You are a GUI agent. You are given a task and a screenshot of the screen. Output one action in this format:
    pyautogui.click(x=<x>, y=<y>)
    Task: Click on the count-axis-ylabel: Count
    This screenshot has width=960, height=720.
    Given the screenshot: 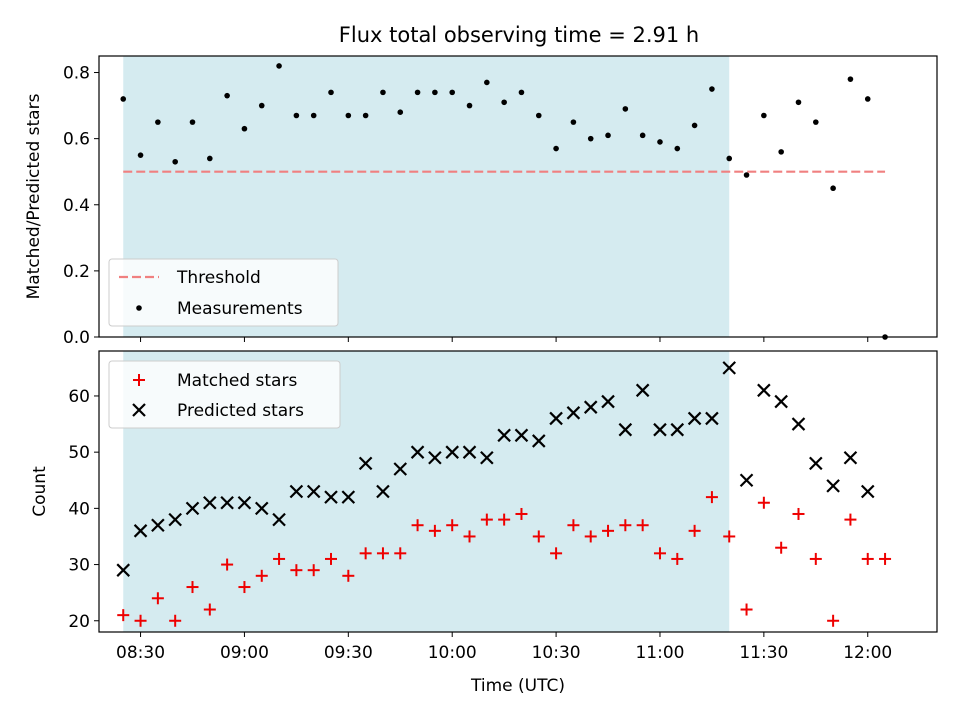 What is the action you would take?
    pyautogui.click(x=40, y=491)
    